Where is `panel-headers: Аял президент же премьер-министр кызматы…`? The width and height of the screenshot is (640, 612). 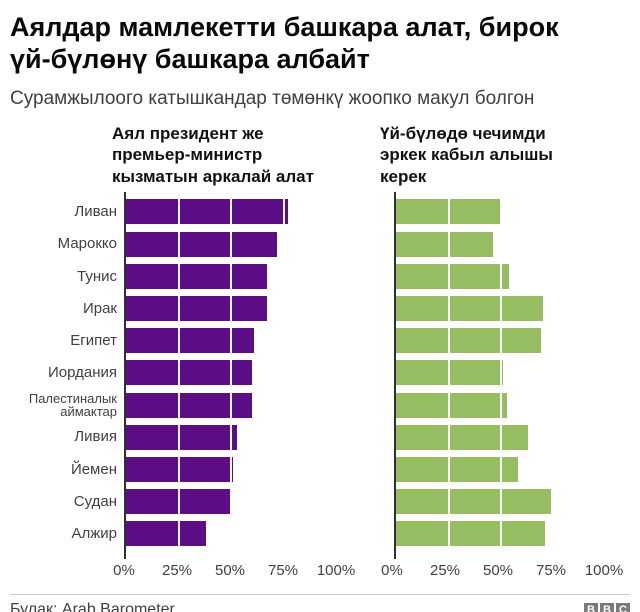
panel-headers: Аял президент же премьер-министр кызматы… is located at coordinates (320, 155).